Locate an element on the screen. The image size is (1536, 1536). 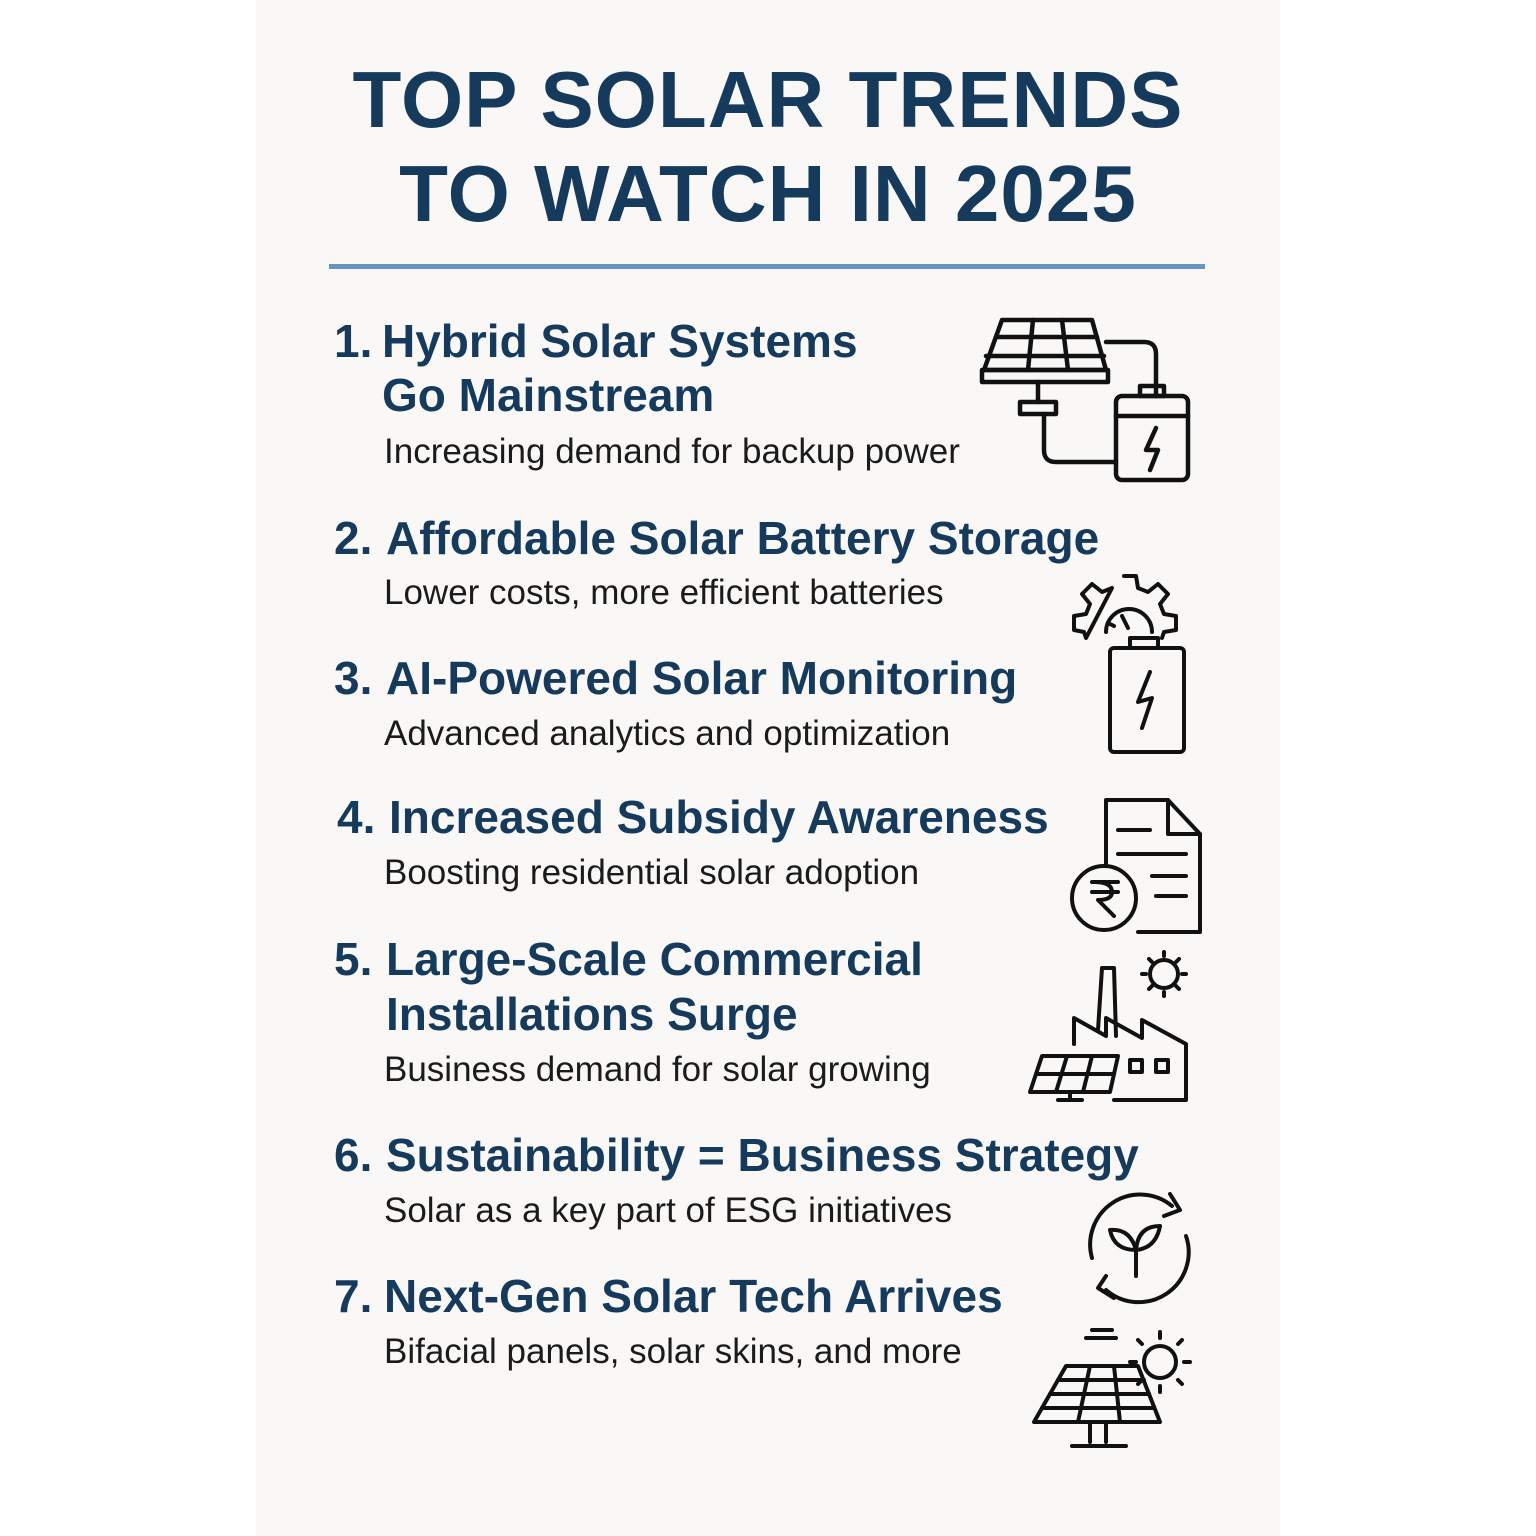
trend-2-heading: 2. Affordable Solar Battery Storage is located at coordinates (716, 538).